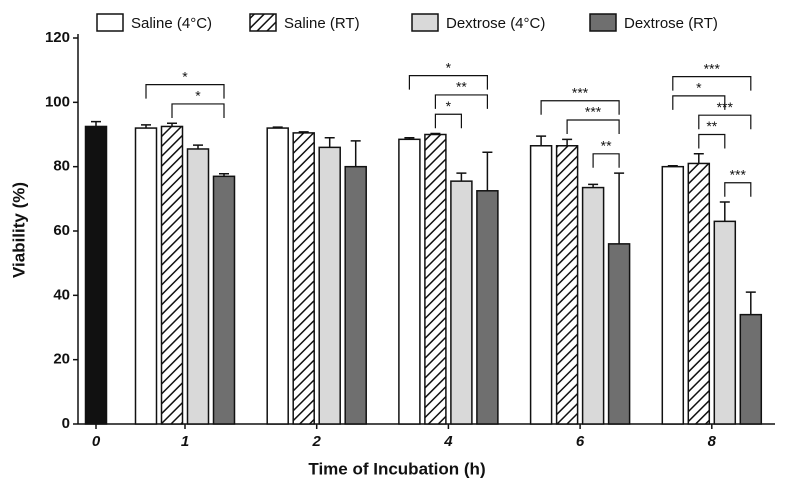 This screenshot has width=793, height=498. What do you see at coordinates (61, 166) in the screenshot?
I see `y-tick-label: 80` at bounding box center [61, 166].